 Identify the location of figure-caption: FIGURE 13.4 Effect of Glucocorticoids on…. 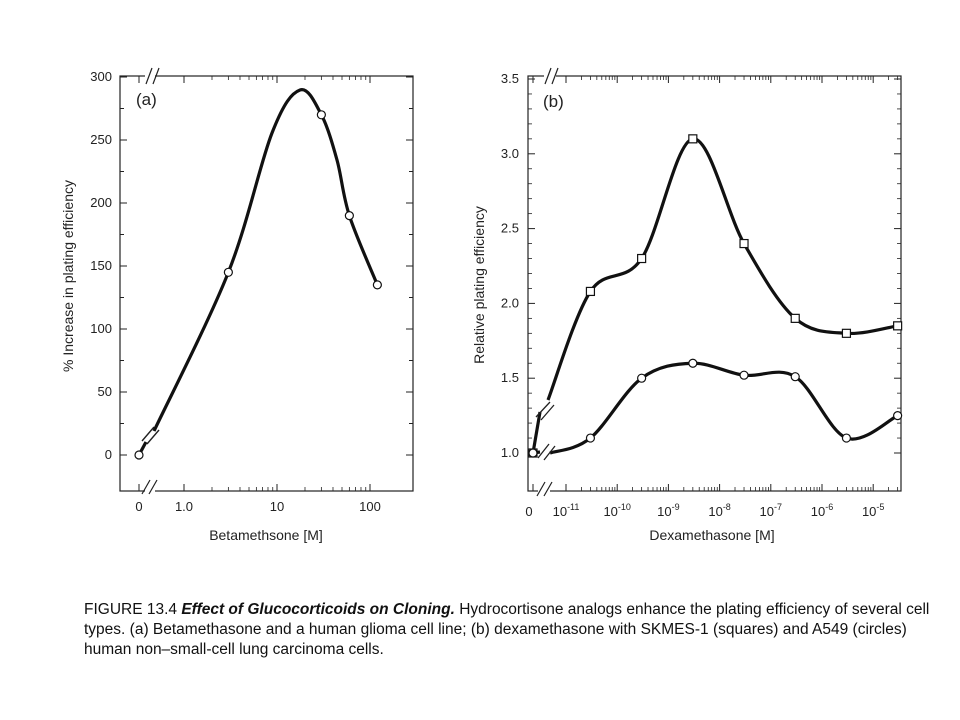
(519, 630).